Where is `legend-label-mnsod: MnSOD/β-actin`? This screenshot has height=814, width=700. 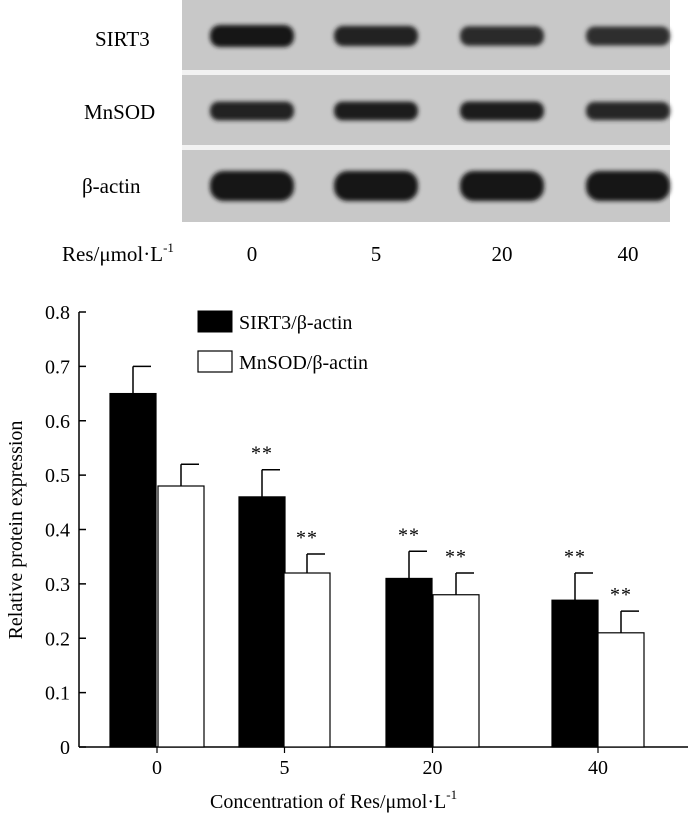
legend-label-mnsod: MnSOD/β-actin is located at coordinates (303, 363).